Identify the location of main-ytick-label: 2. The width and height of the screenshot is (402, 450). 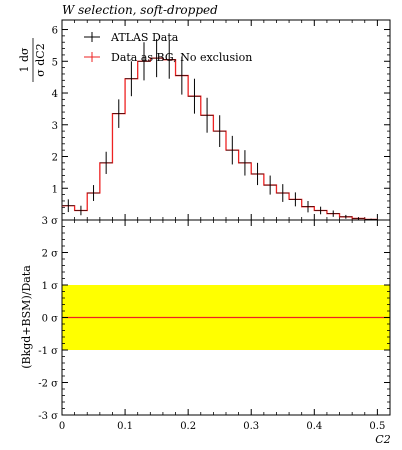
(55, 158).